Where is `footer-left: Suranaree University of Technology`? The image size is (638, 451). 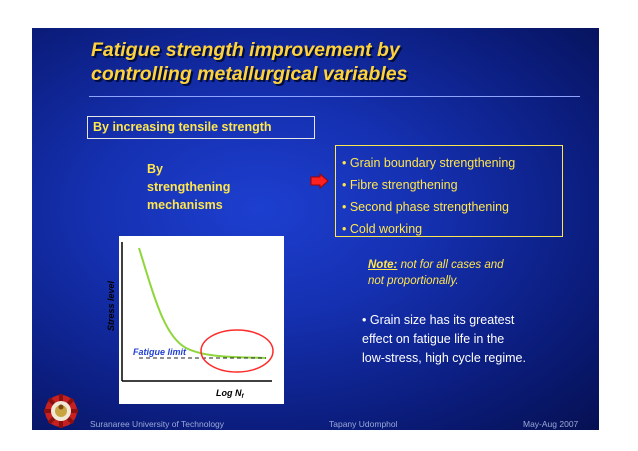
footer-left: Suranaree University of Technology is located at coordinates (157, 424).